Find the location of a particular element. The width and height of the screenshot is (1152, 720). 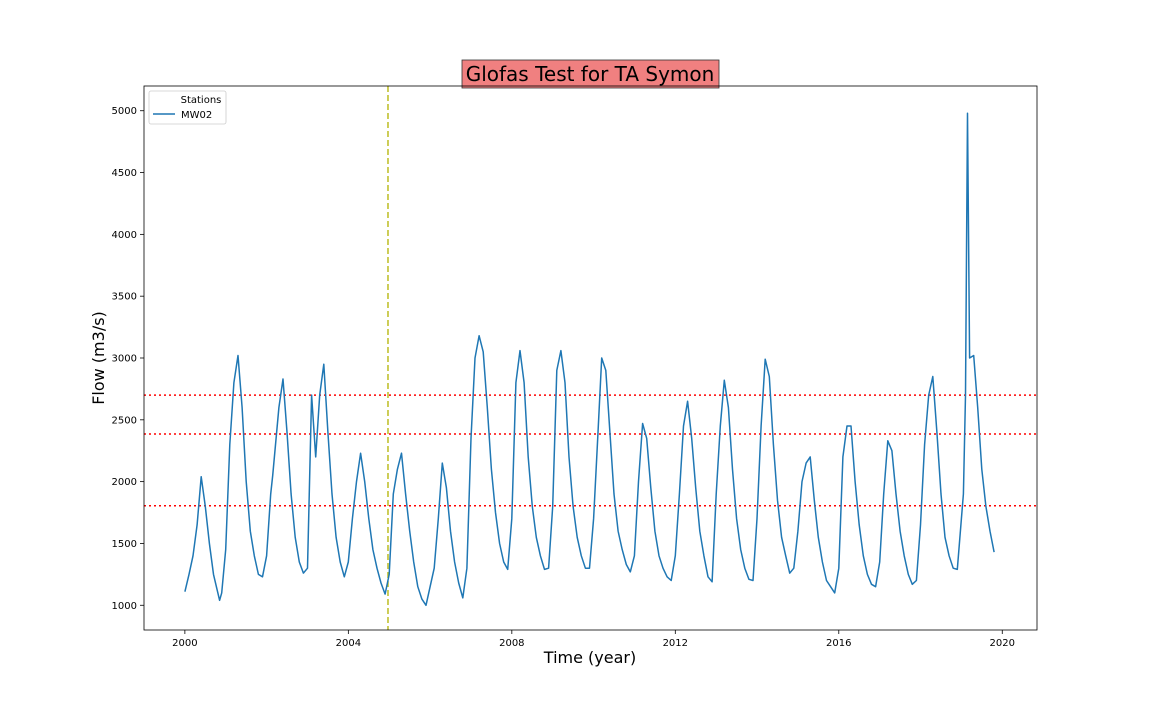

legend-label-mw02: MW02 is located at coordinates (196, 115).